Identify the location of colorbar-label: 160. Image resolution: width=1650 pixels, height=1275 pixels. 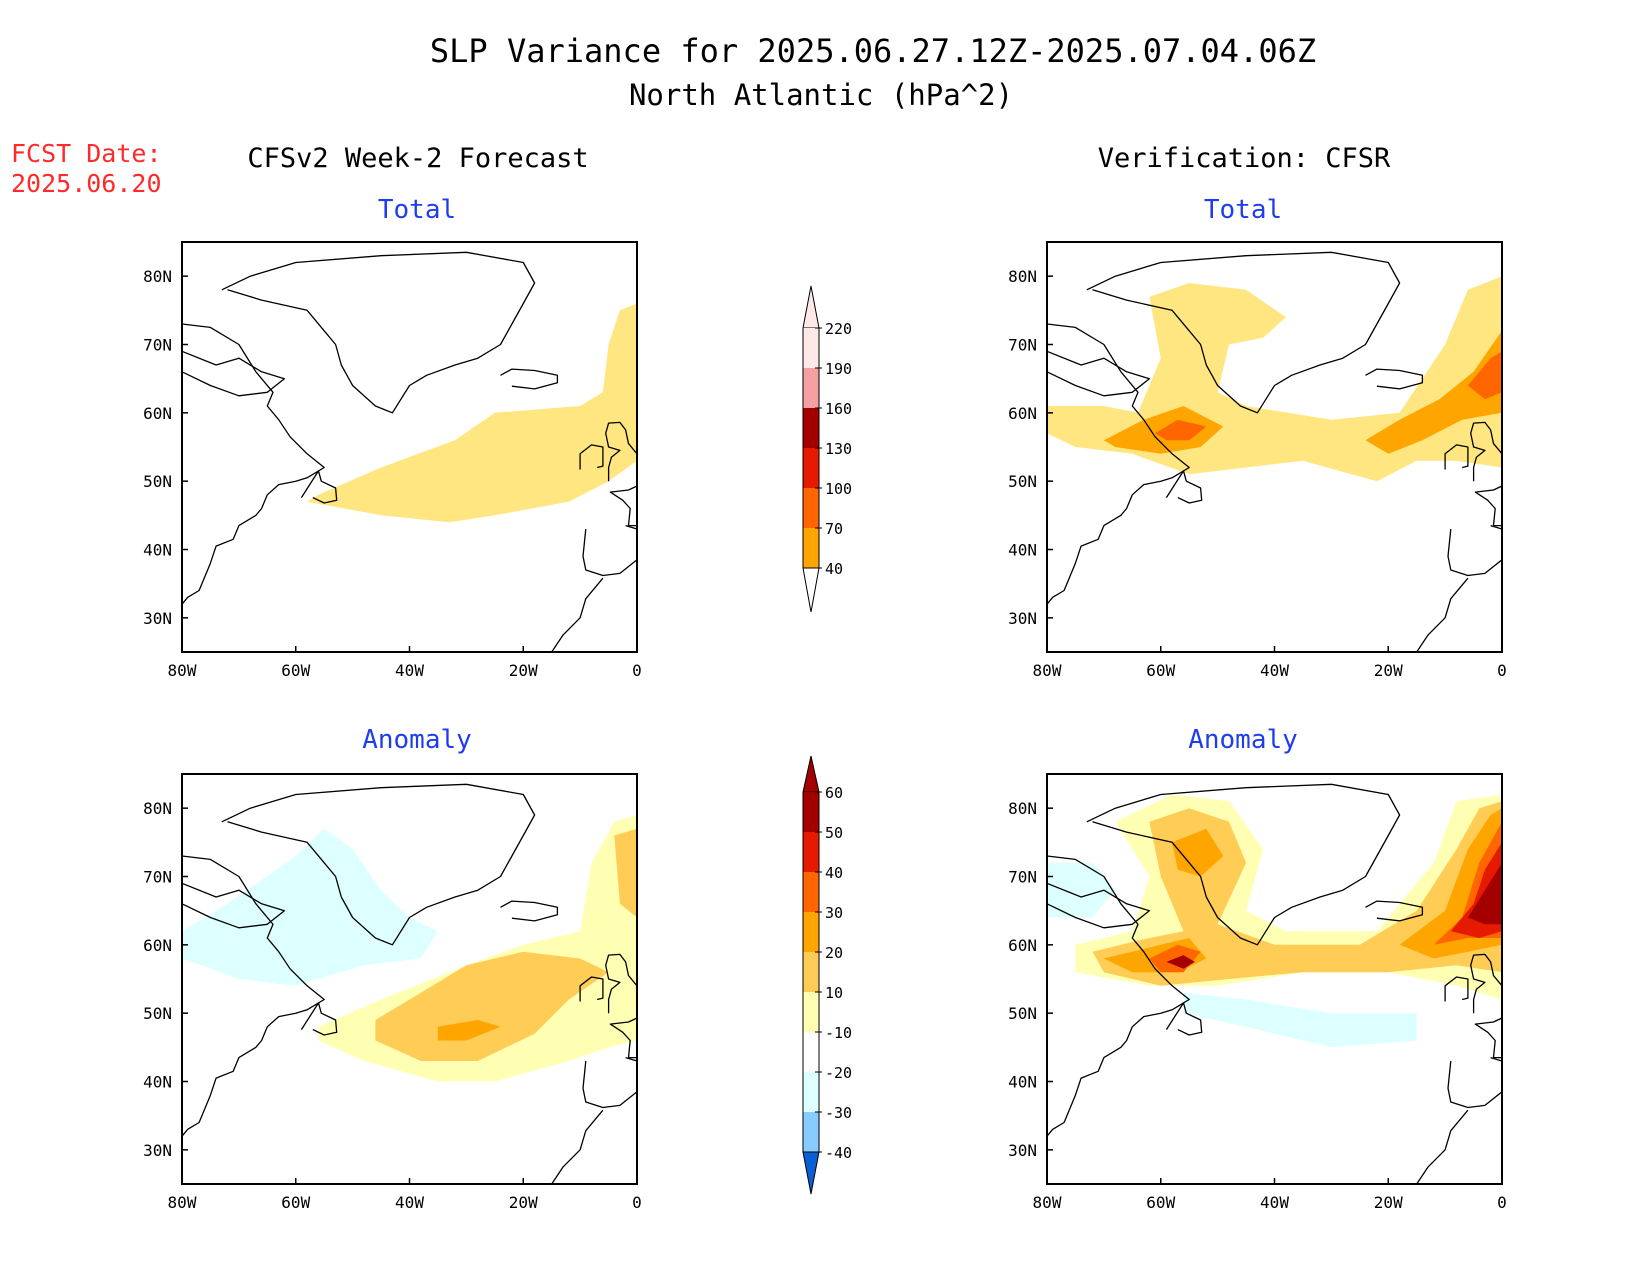
(838, 409).